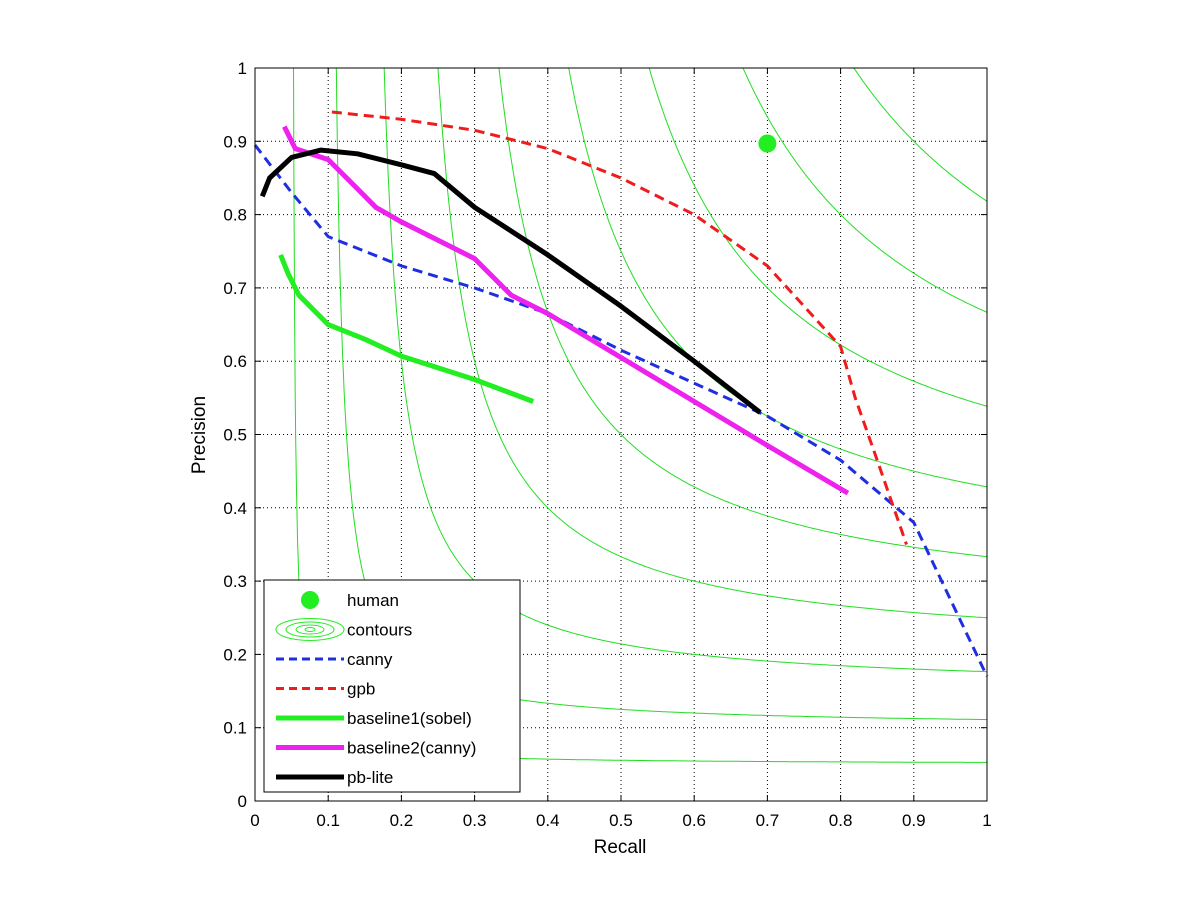 The image size is (1200, 900). I want to click on y-tick-label: 0.2, so click(235, 654).